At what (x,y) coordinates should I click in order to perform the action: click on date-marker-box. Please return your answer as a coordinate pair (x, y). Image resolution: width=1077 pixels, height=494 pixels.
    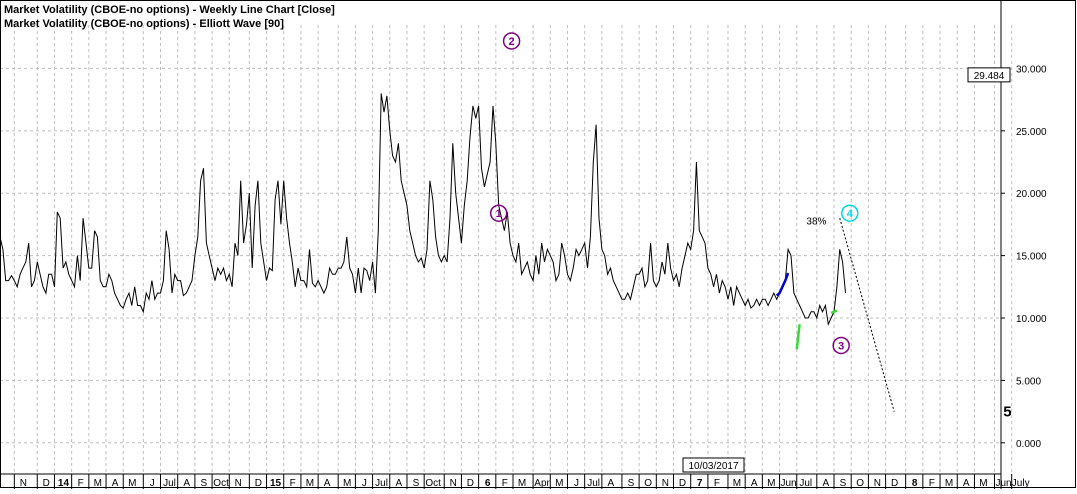
    Looking at the image, I should click on (713, 465).